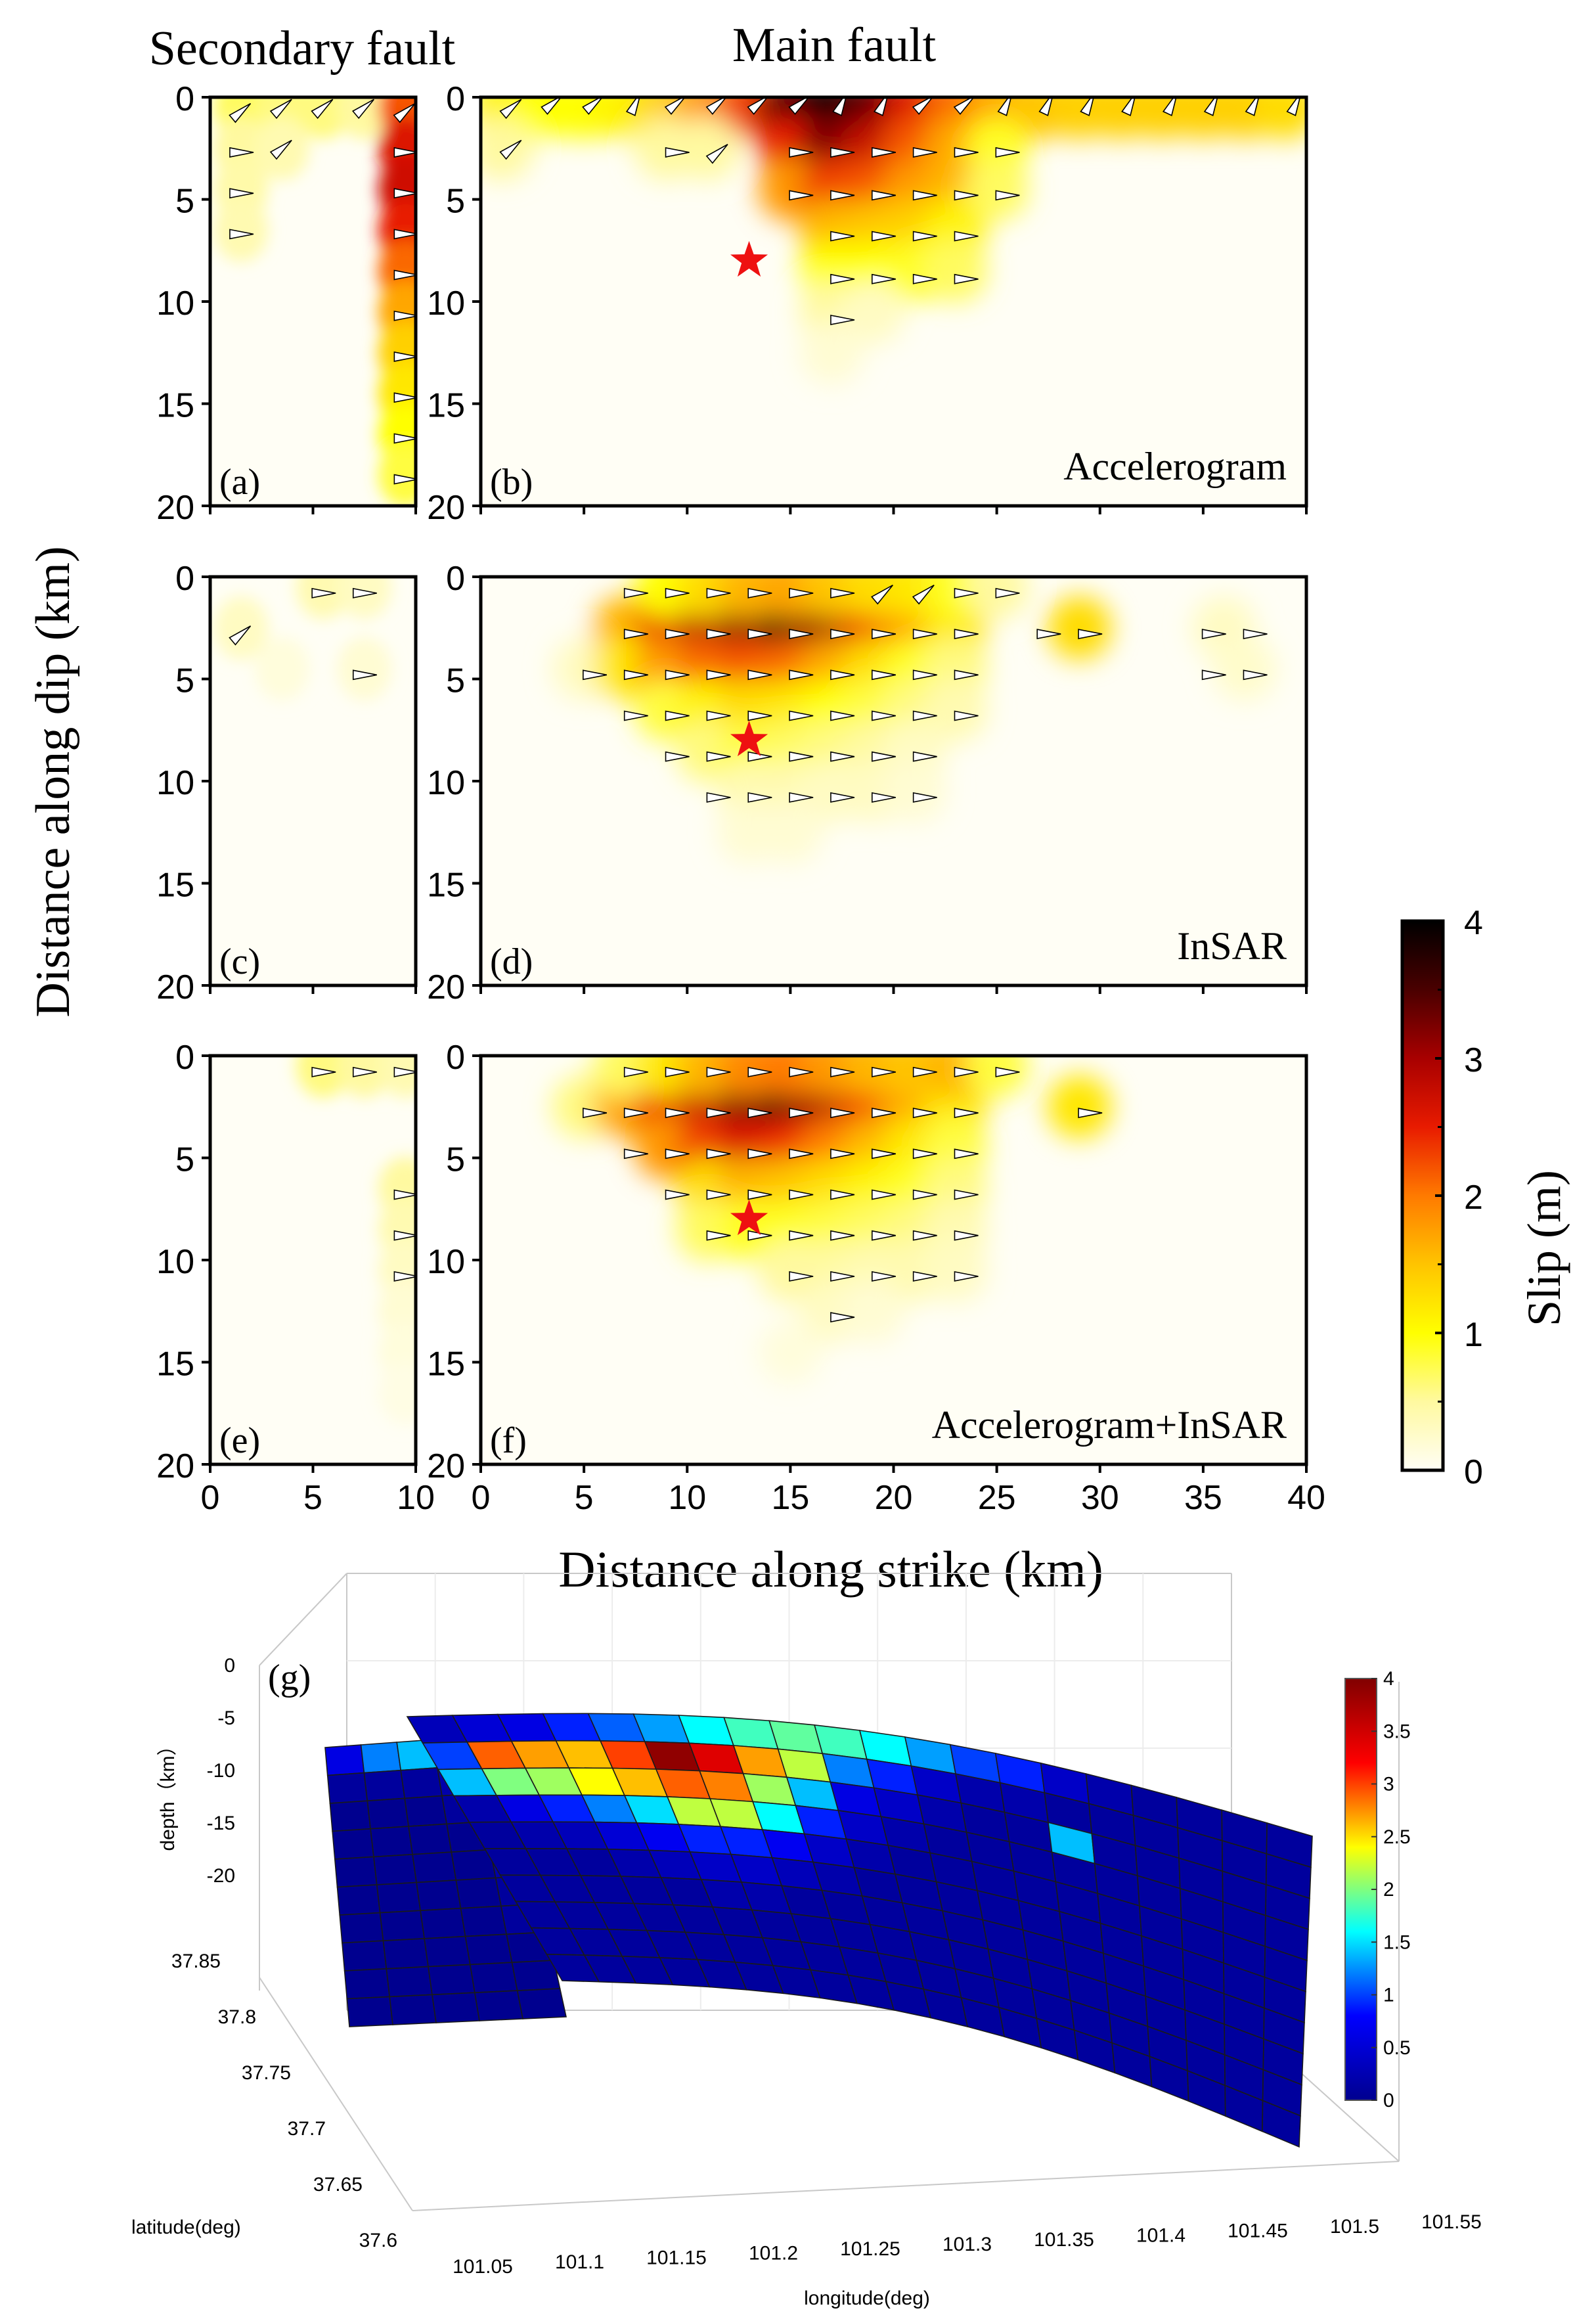 The height and width of the screenshot is (2321, 1596). I want to click on lon-tick-label: 101.35, so click(1064, 2240).